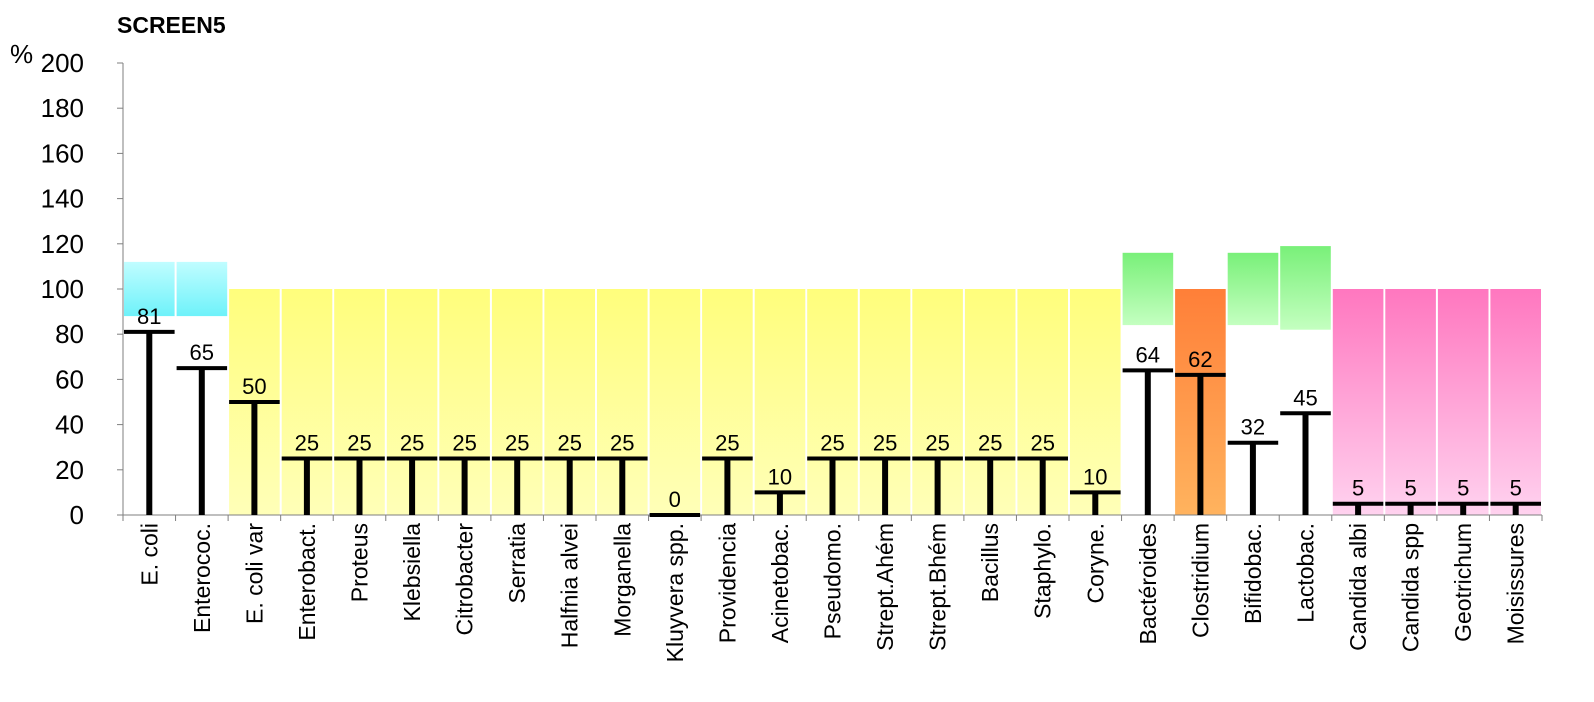 The height and width of the screenshot is (702, 1594). What do you see at coordinates (171, 25) in the screenshot?
I see `chart-title: SCREEN5` at bounding box center [171, 25].